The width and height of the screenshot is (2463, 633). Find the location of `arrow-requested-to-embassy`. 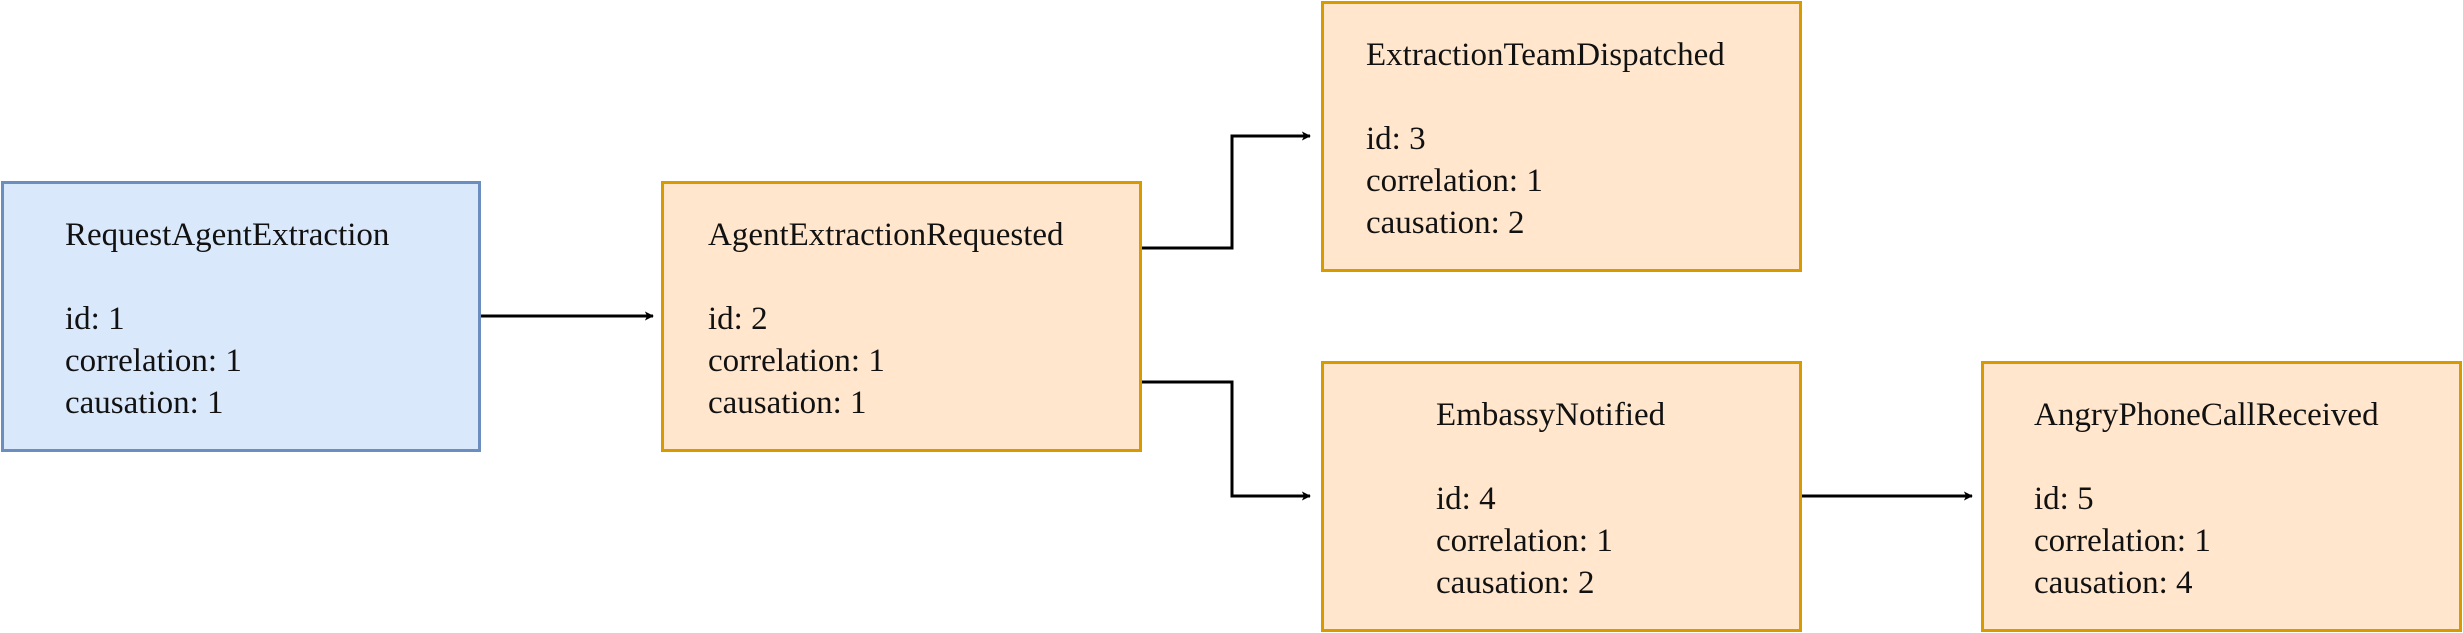

arrow-requested-to-embassy is located at coordinates (1226, 440).